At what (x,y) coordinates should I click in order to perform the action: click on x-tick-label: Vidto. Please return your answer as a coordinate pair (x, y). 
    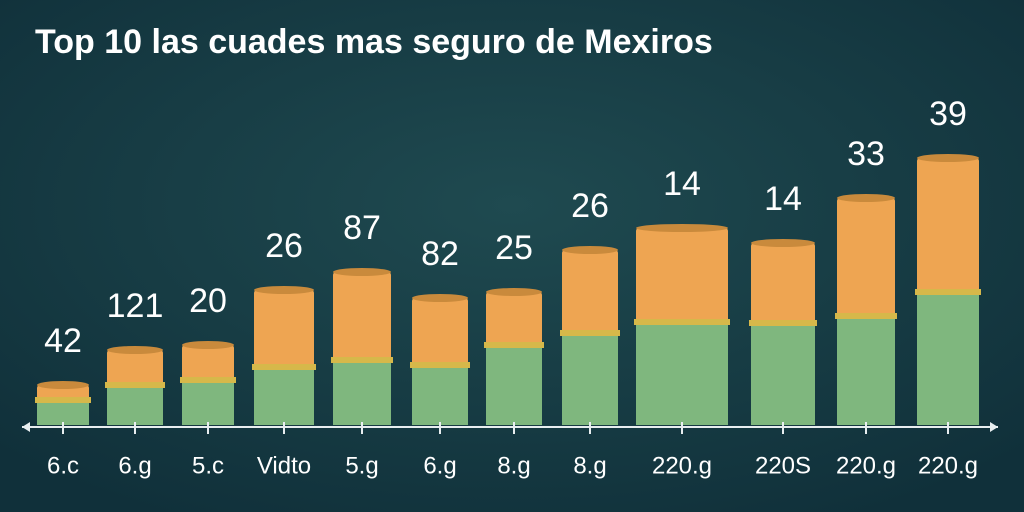
    Looking at the image, I should click on (284, 465).